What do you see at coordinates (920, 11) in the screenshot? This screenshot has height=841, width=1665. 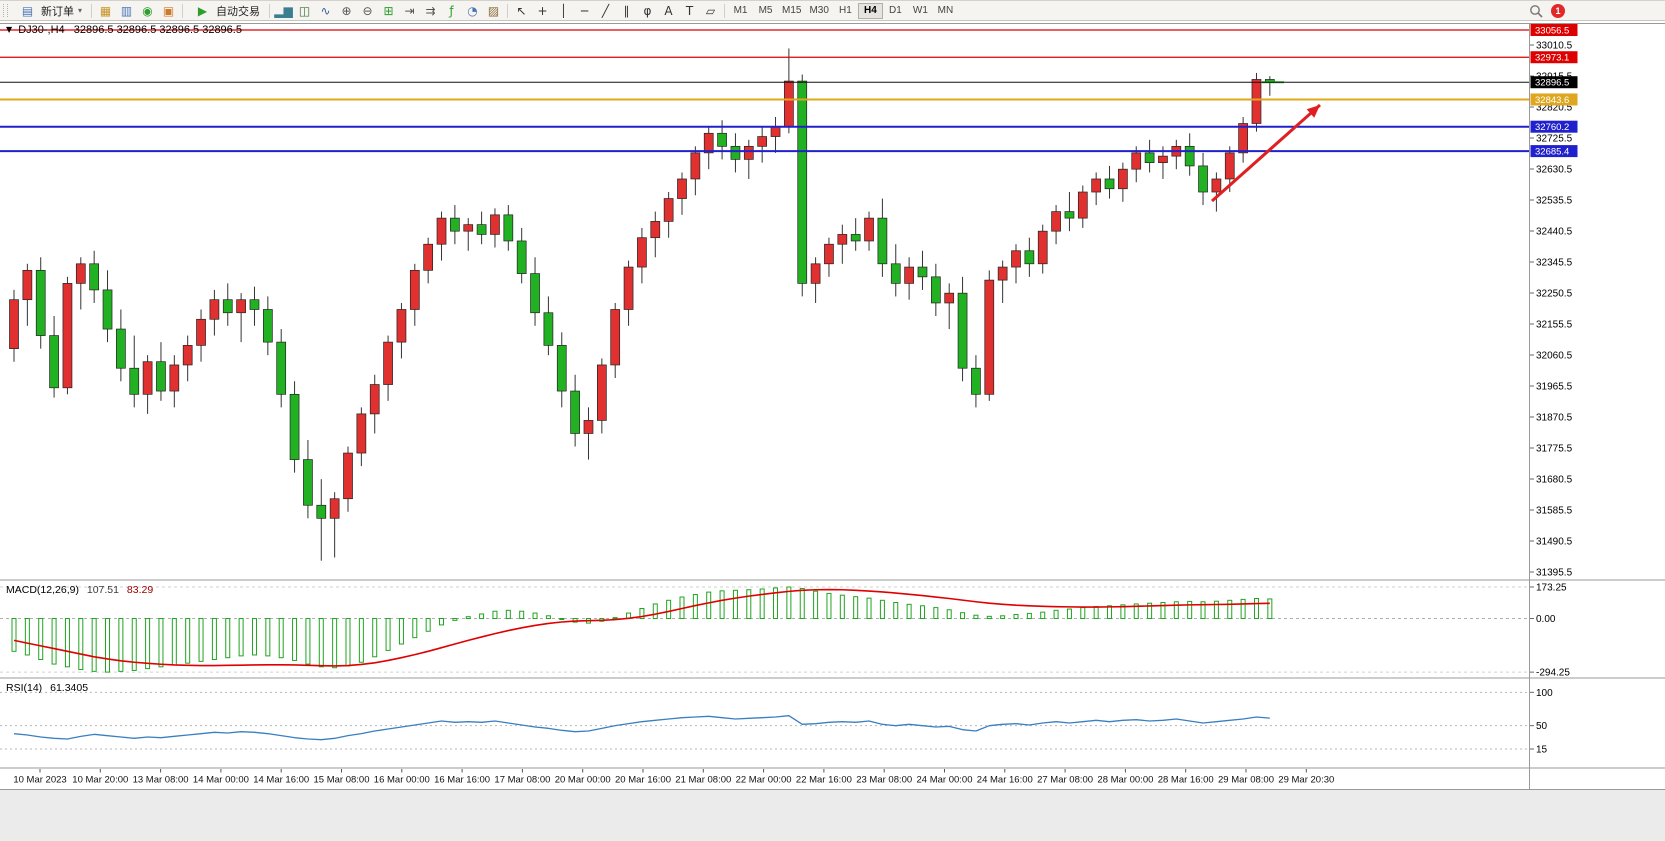 I see `timeframe-button-w1: W1` at bounding box center [920, 11].